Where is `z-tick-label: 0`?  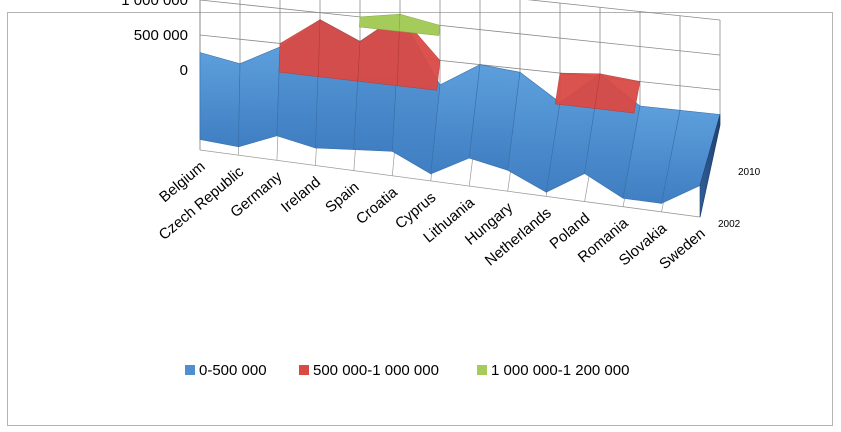
z-tick-label: 0 is located at coordinates (184, 70).